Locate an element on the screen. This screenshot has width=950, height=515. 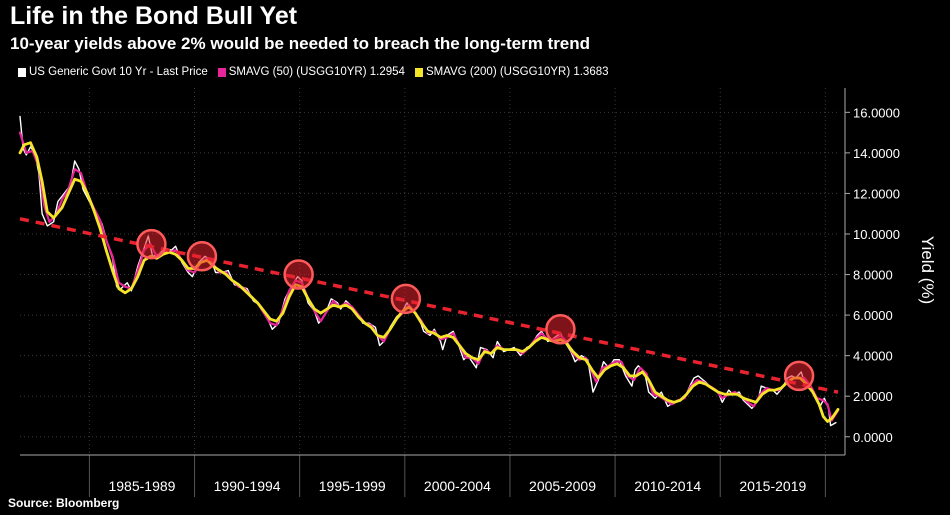
x-tick-label: 1990-1994 is located at coordinates (247, 486).